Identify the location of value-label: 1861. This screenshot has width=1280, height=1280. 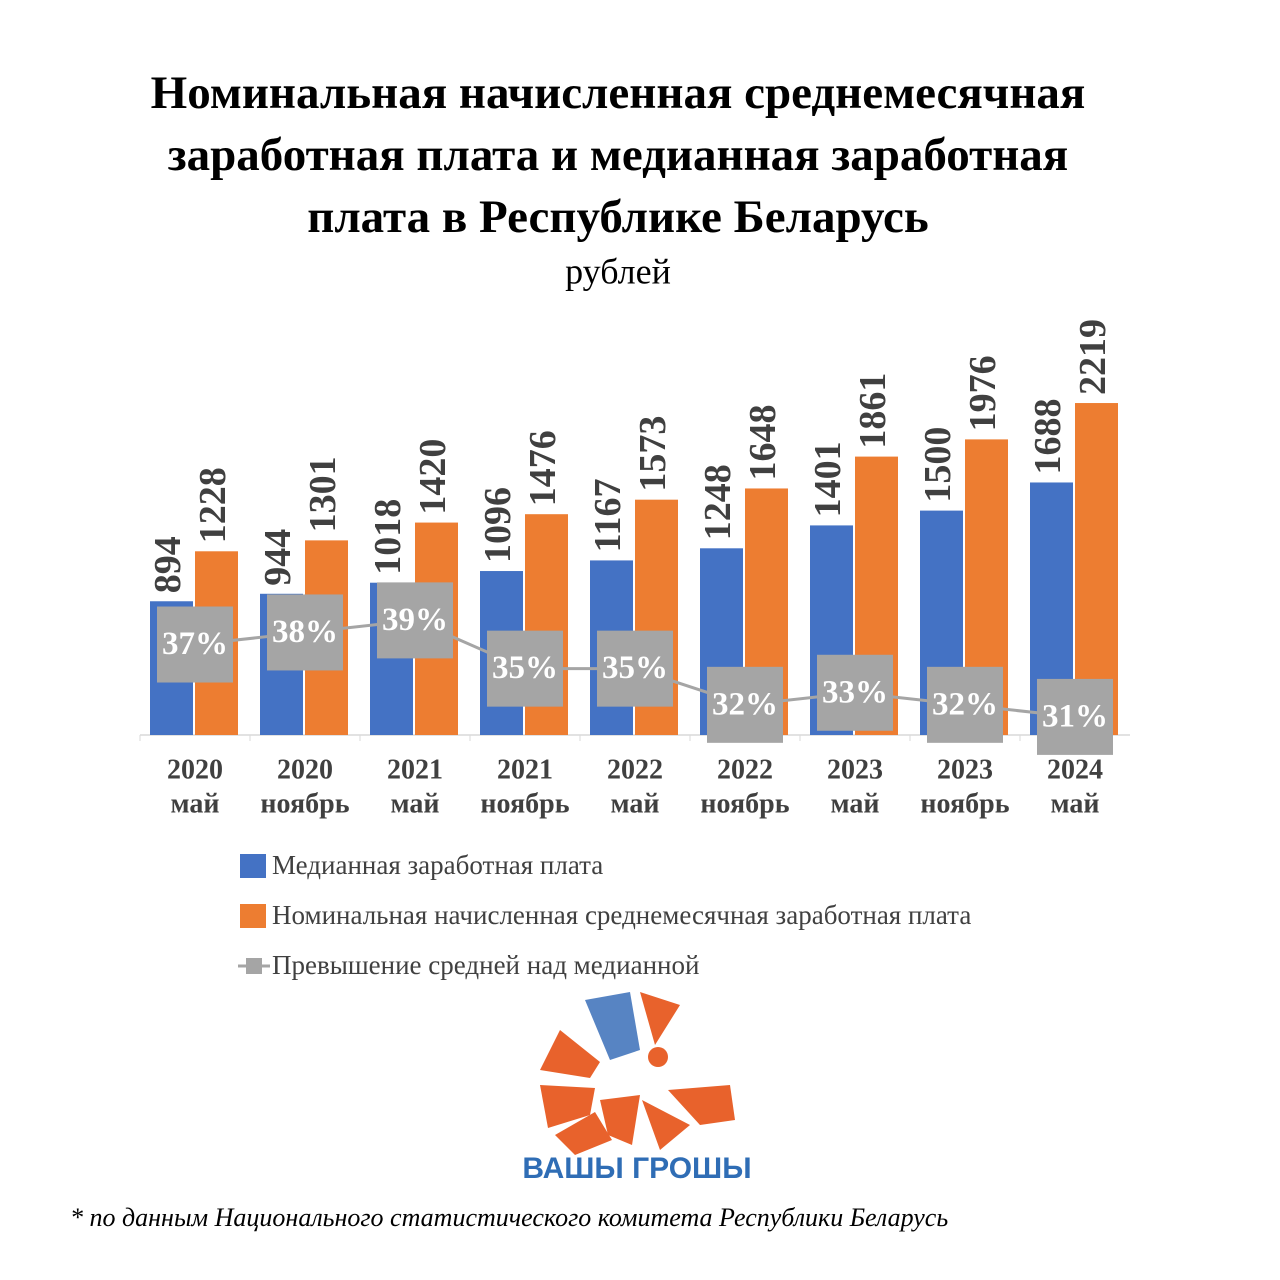
(873, 411).